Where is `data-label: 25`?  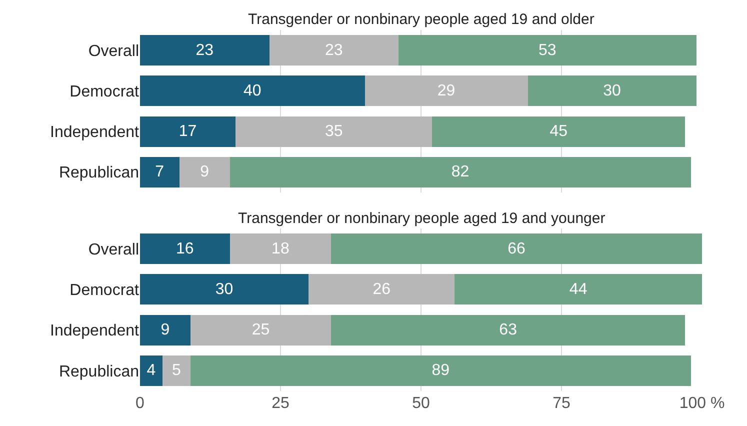
data-label: 25 is located at coordinates (261, 330).